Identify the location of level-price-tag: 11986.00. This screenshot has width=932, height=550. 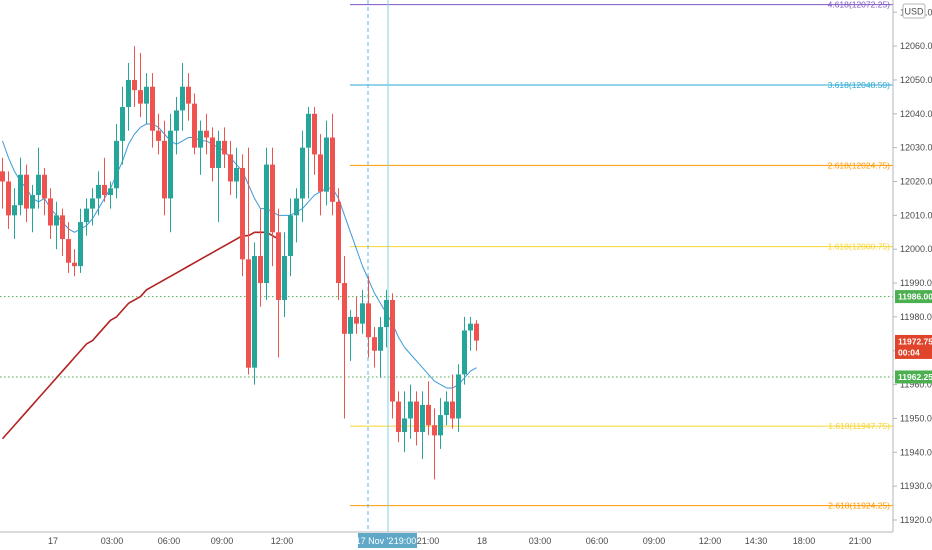
(915, 297).